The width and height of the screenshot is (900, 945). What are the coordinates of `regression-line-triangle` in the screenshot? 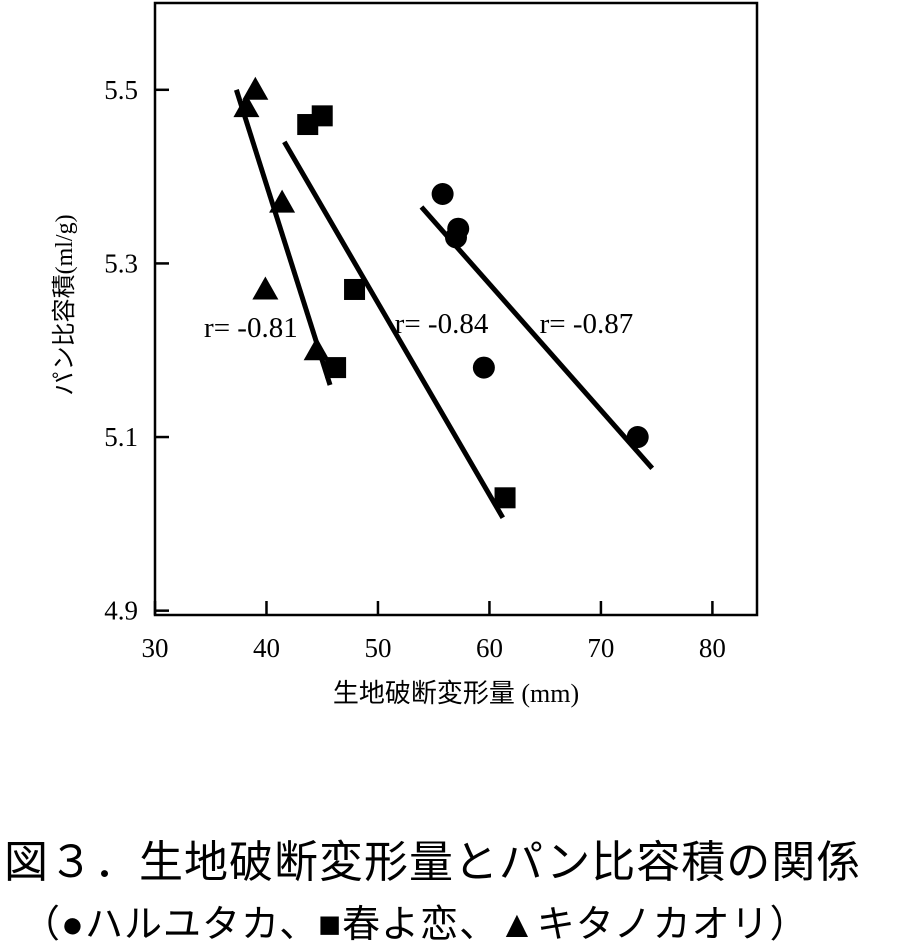 It's located at (283, 237).